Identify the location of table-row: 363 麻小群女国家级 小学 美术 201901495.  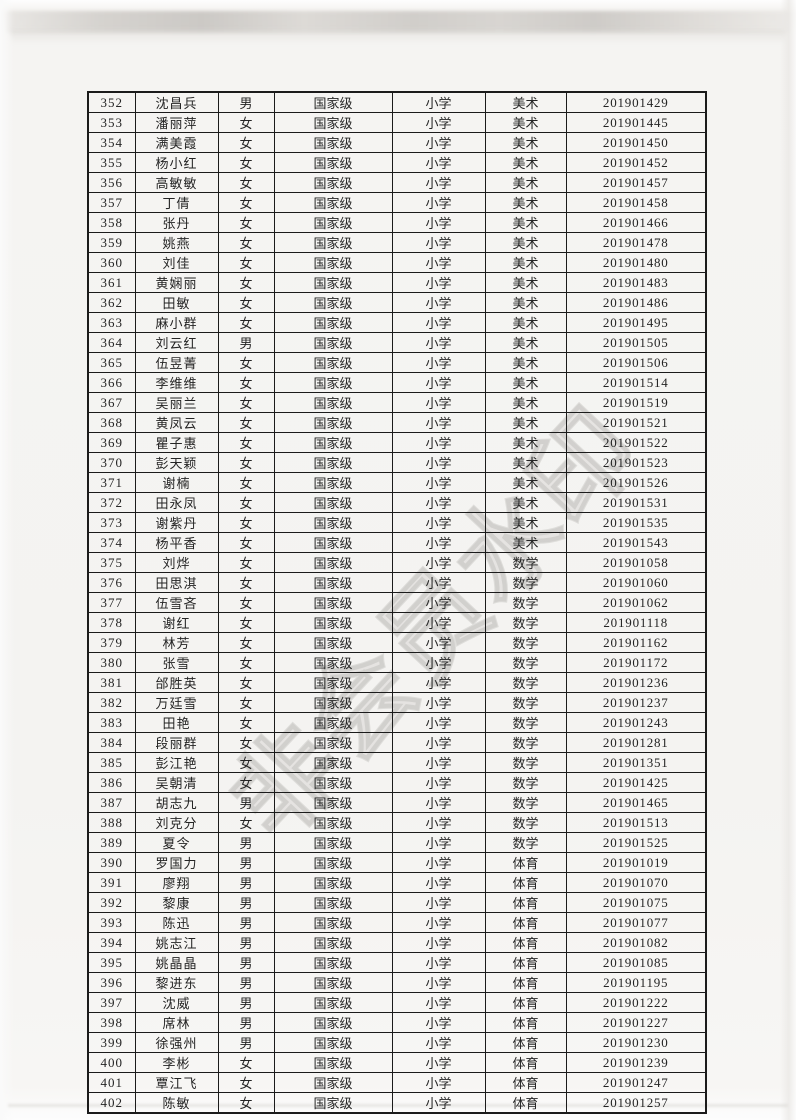
(397, 322).